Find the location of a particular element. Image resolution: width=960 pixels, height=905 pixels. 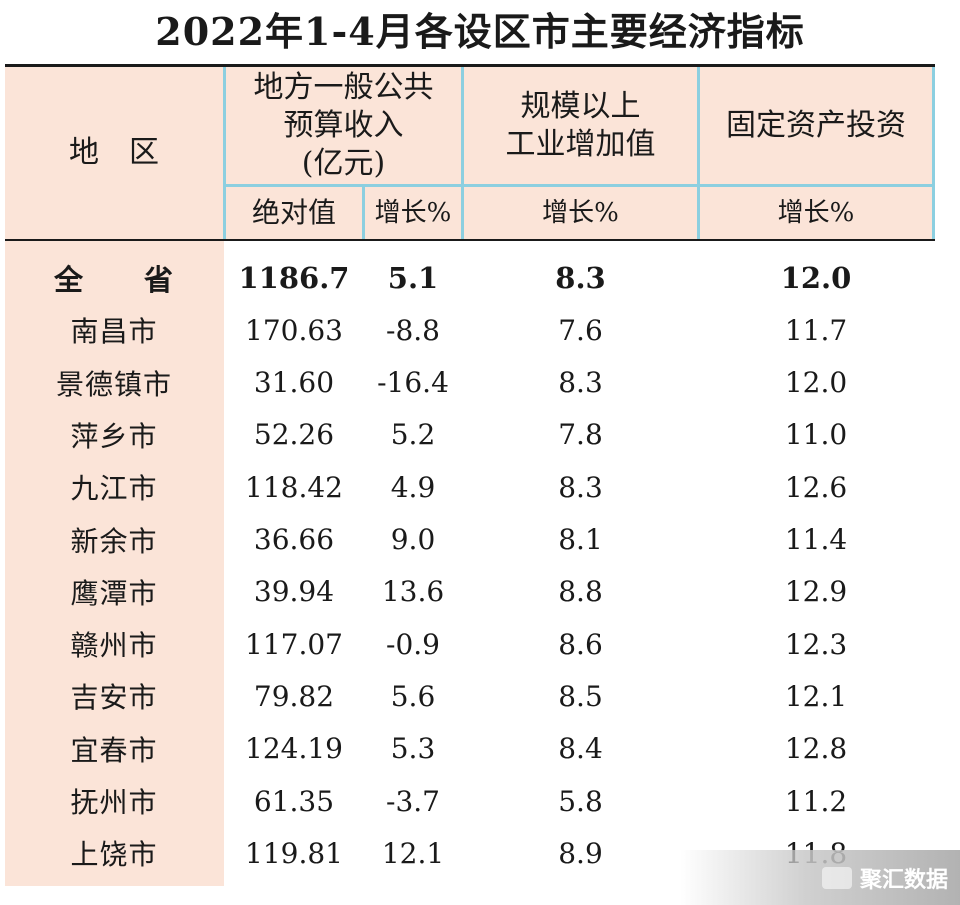

header-budget-growth: 增长% is located at coordinates (413, 213).